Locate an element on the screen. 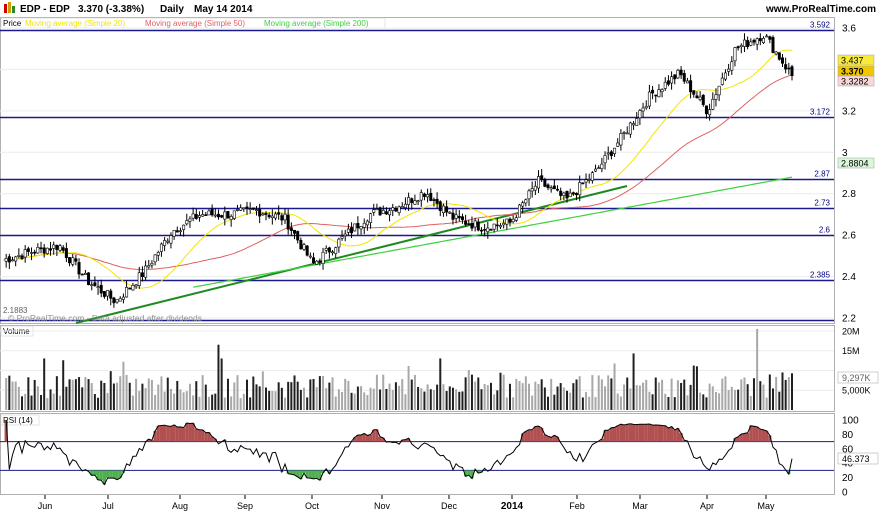 This screenshot has height=518, width=880. rsi-tick-label: 20 is located at coordinates (848, 478).